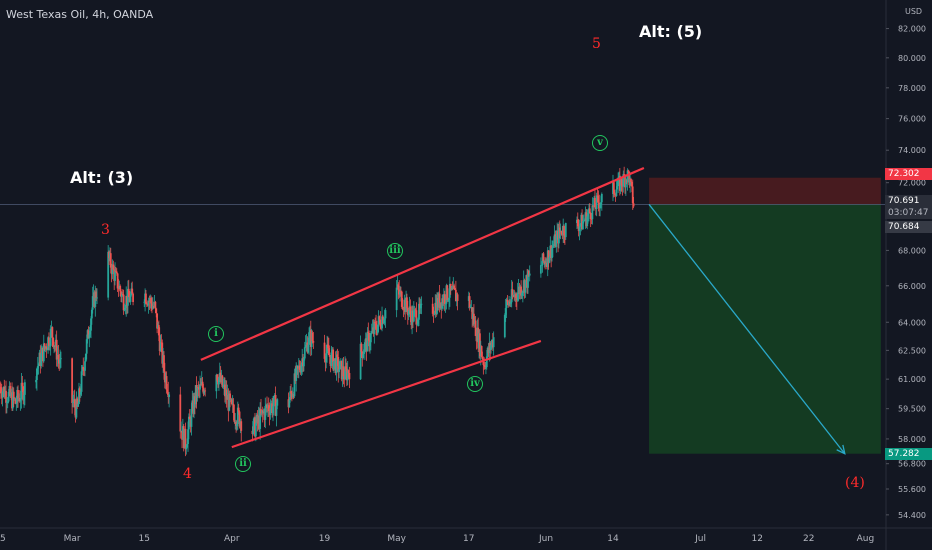 Image resolution: width=932 pixels, height=550 pixels. I want to click on x-tick-label-5: May, so click(396, 539).